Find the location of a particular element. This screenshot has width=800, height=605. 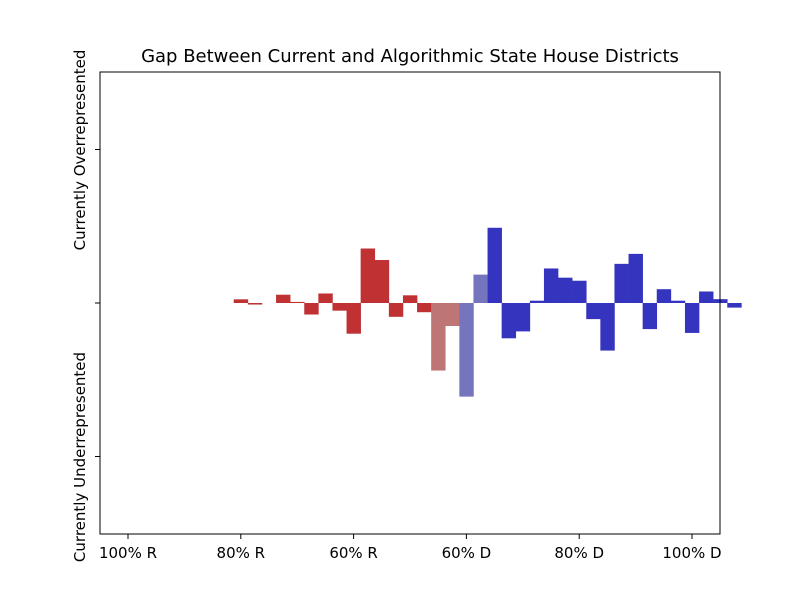

x-tick-label: 100% R is located at coordinates (128, 553).